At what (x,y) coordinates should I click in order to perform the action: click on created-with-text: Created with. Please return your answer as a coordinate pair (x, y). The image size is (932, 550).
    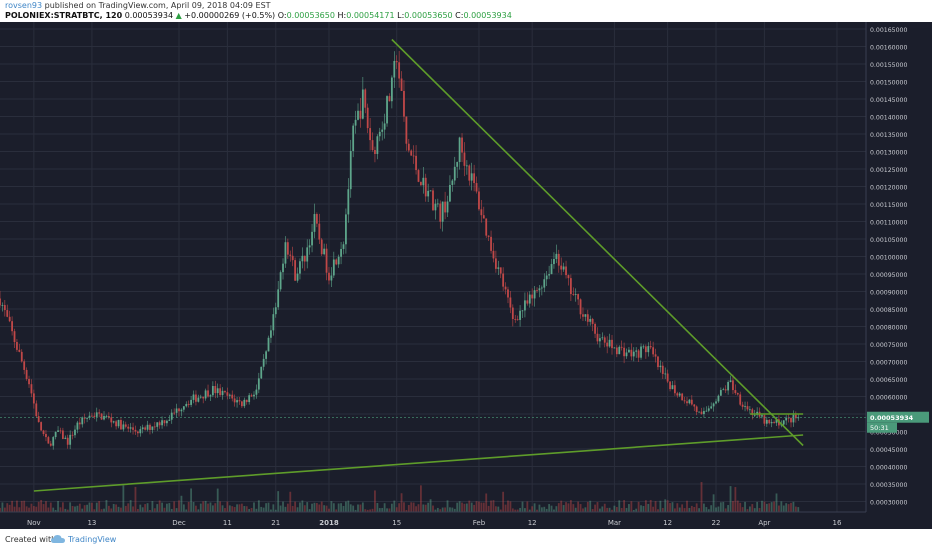
    Looking at the image, I should click on (31, 539).